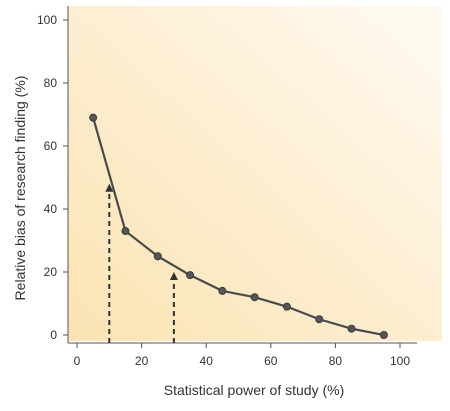 The height and width of the screenshot is (411, 450). What do you see at coordinates (77, 361) in the screenshot?
I see `x-tick-label: 0` at bounding box center [77, 361].